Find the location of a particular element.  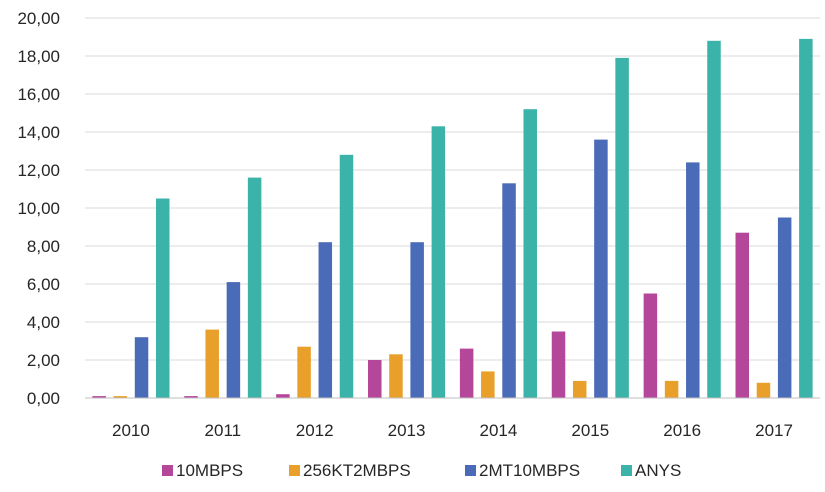

bar-anys-2012 is located at coordinates (346, 276).